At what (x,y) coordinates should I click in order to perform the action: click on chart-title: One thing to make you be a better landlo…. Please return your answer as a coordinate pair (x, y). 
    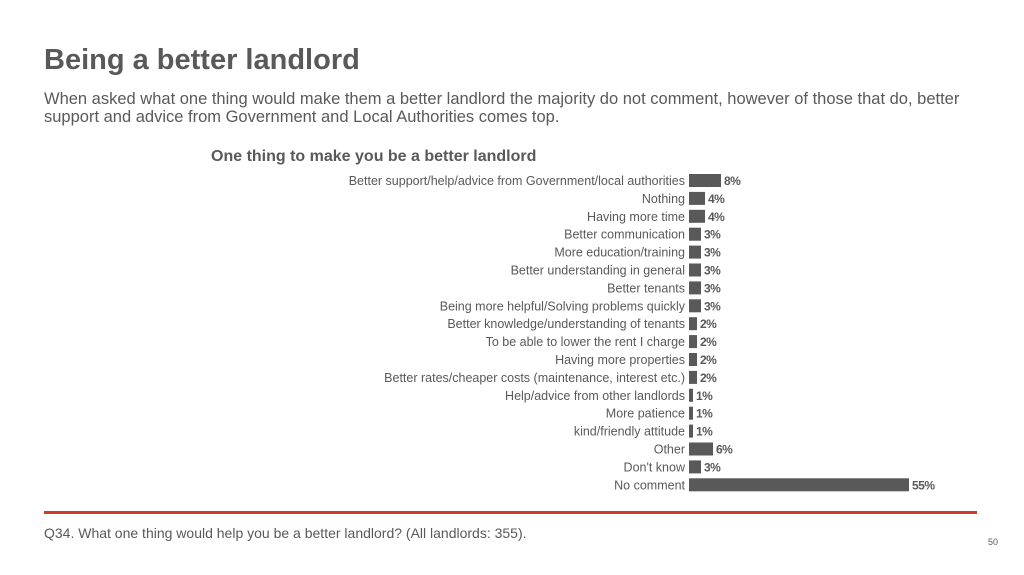
    Looking at the image, I should click on (374, 156).